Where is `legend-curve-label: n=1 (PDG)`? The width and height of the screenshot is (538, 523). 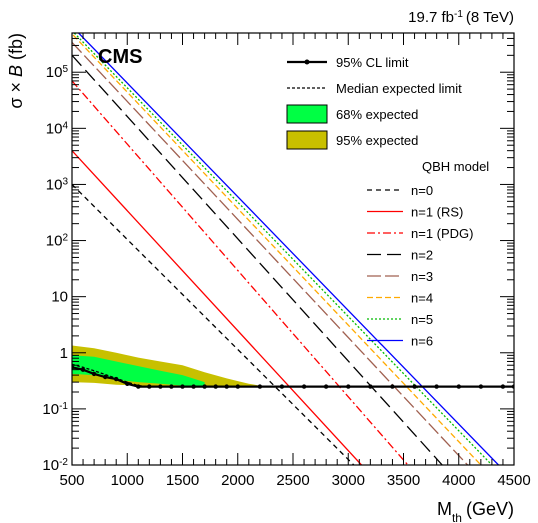
legend-curve-label: n=1 (PDG) is located at coordinates (442, 233).